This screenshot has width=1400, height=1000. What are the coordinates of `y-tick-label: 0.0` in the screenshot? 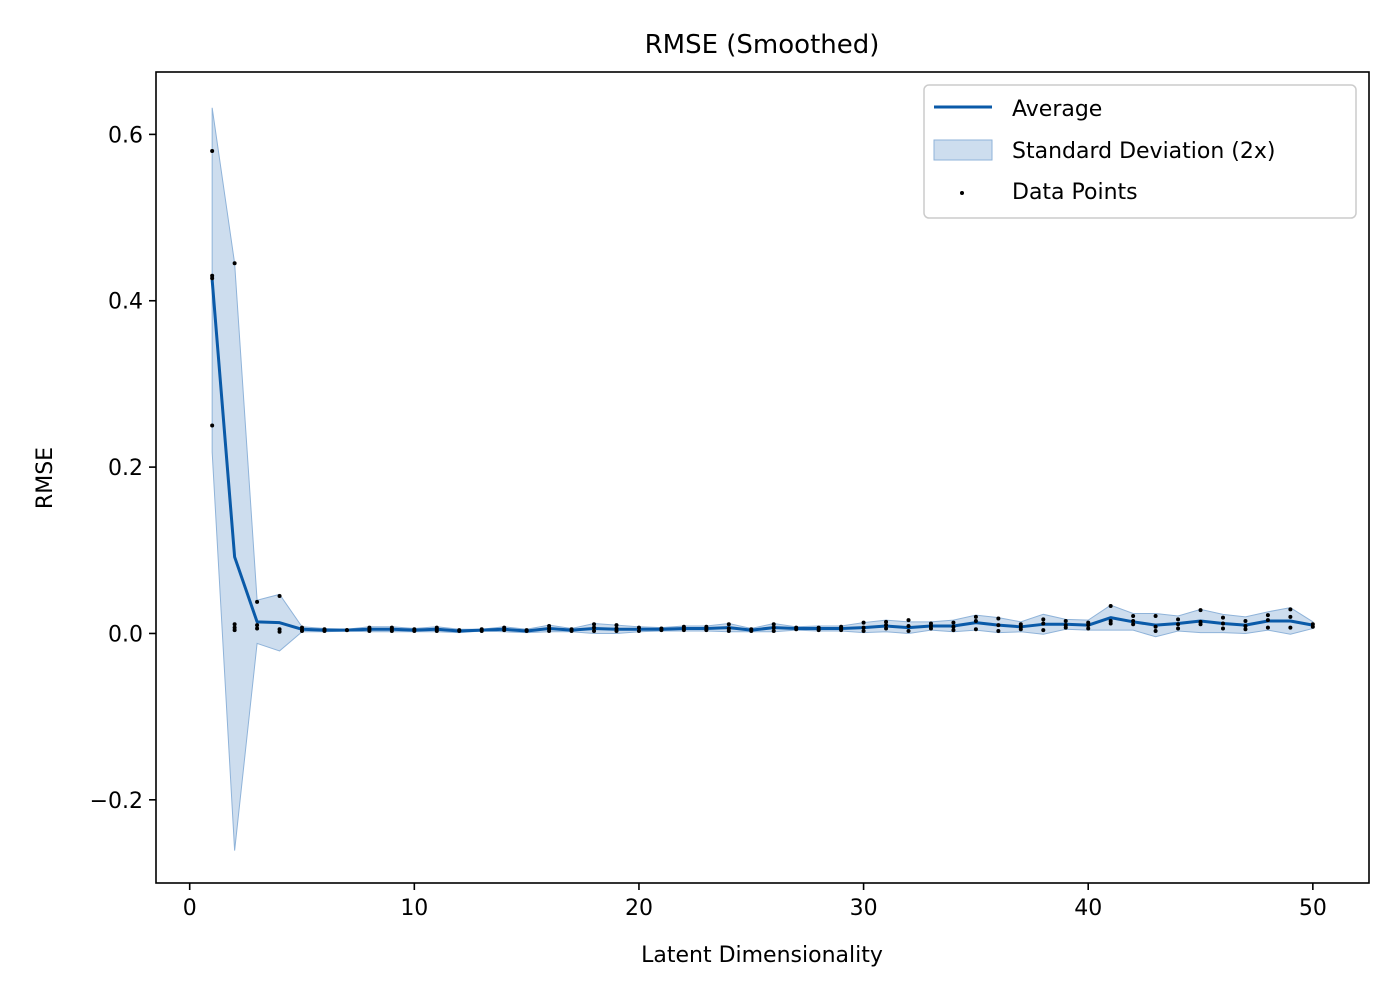 It's located at (125, 634).